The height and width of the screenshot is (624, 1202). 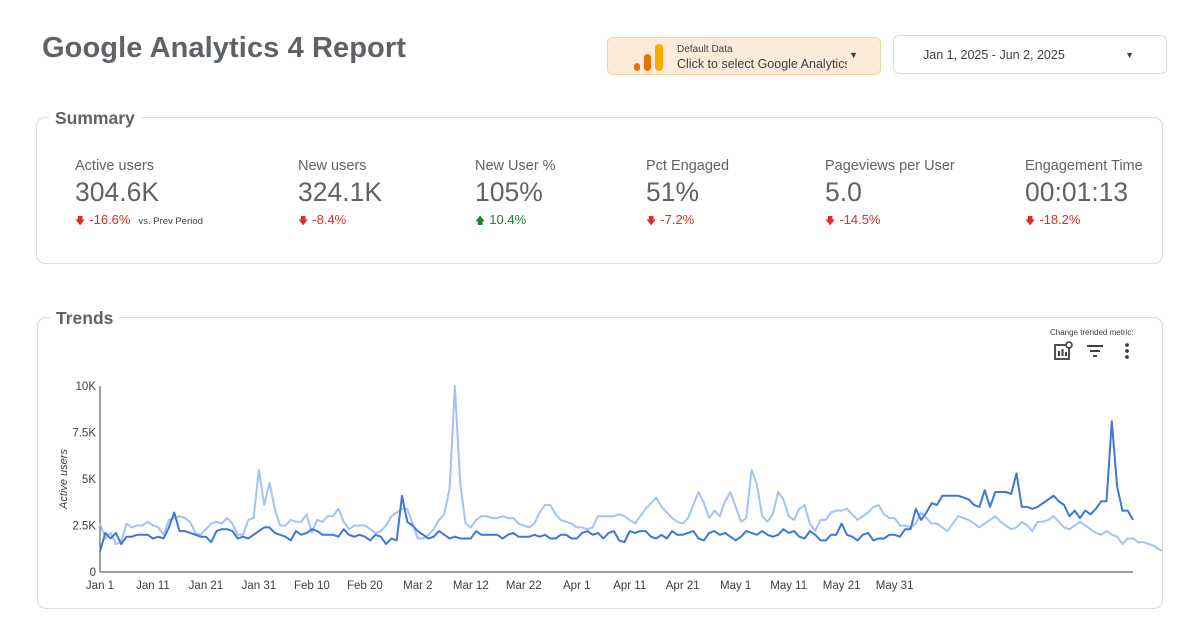 What do you see at coordinates (86, 387) in the screenshot?
I see `y-tick-label: 10K` at bounding box center [86, 387].